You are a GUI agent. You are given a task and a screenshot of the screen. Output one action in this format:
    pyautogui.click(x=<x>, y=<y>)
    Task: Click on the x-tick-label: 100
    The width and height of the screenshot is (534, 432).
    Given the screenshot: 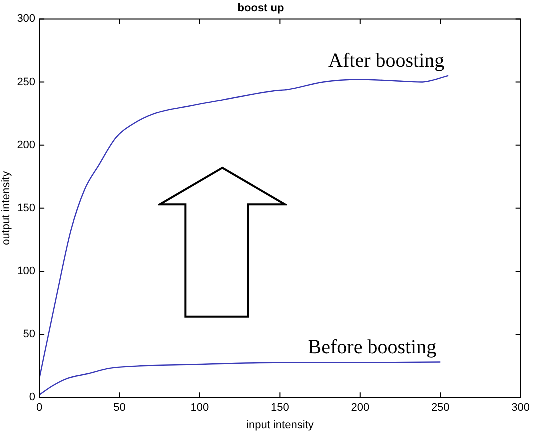 What is the action you would take?
    pyautogui.click(x=200, y=408)
    